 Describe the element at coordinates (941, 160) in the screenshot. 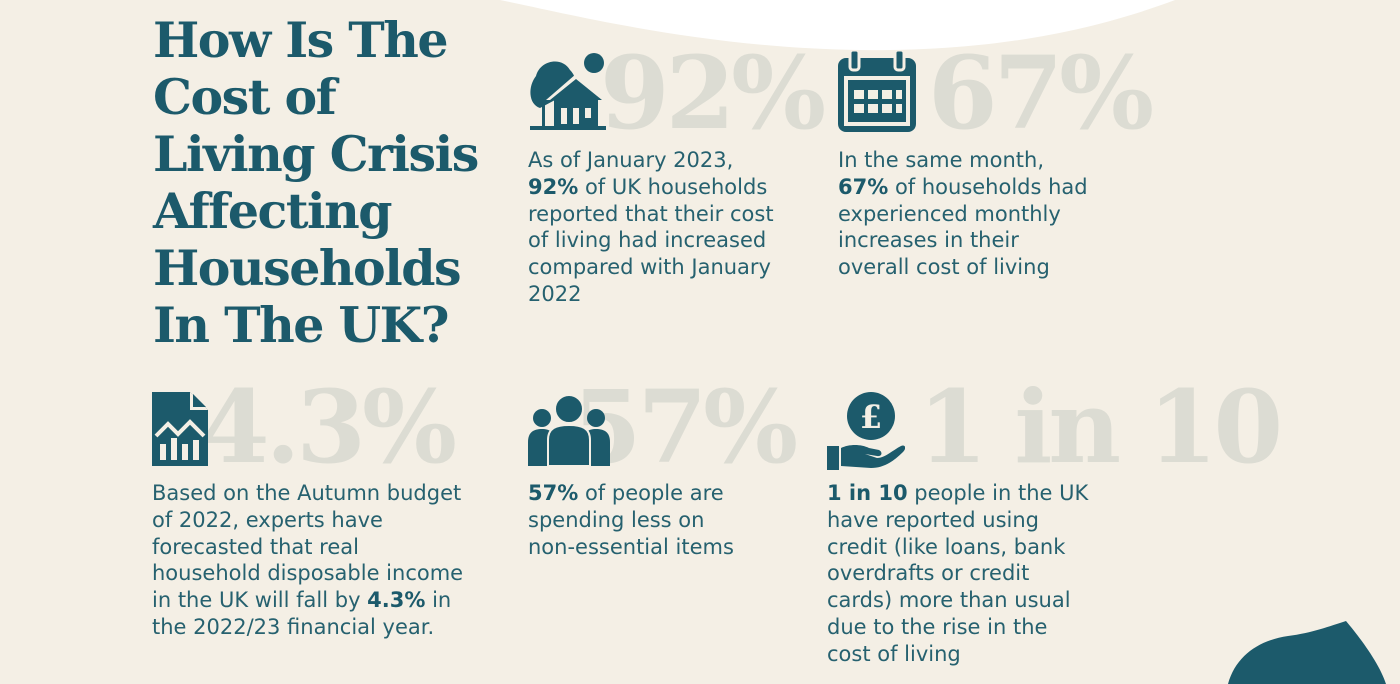

I see `desc-line: In the same month,` at that location.